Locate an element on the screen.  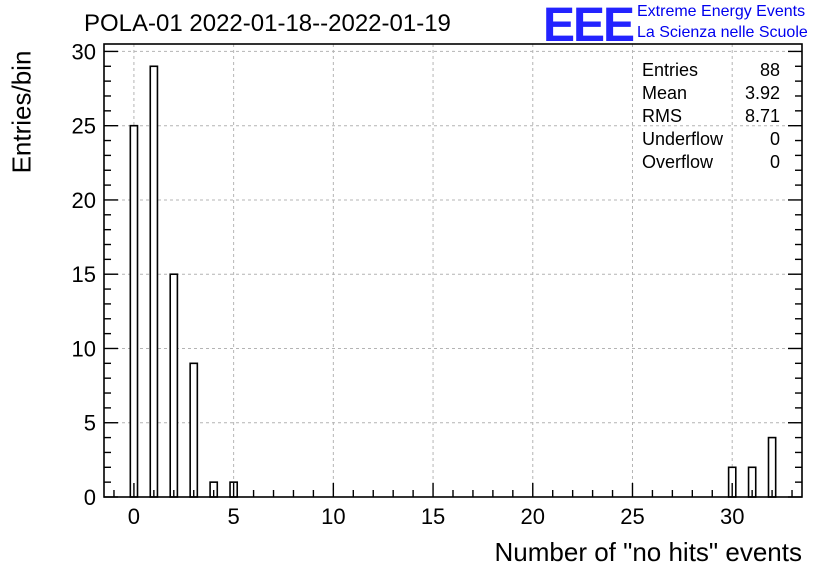
y-tick-label: 10 is located at coordinates (84, 348).